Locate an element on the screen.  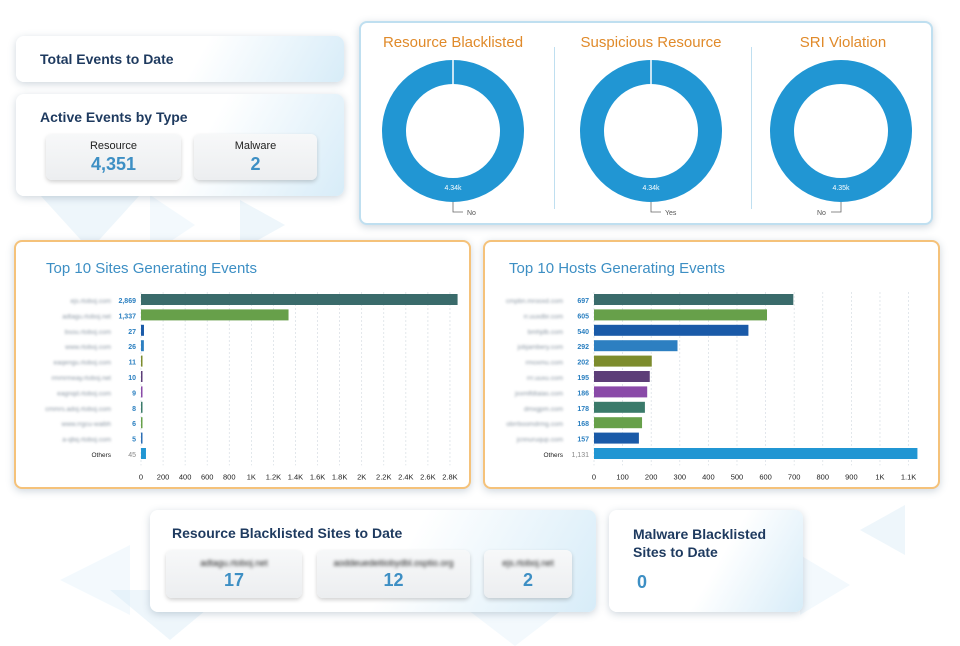
x-tick-label: 600 is located at coordinates (765, 476).